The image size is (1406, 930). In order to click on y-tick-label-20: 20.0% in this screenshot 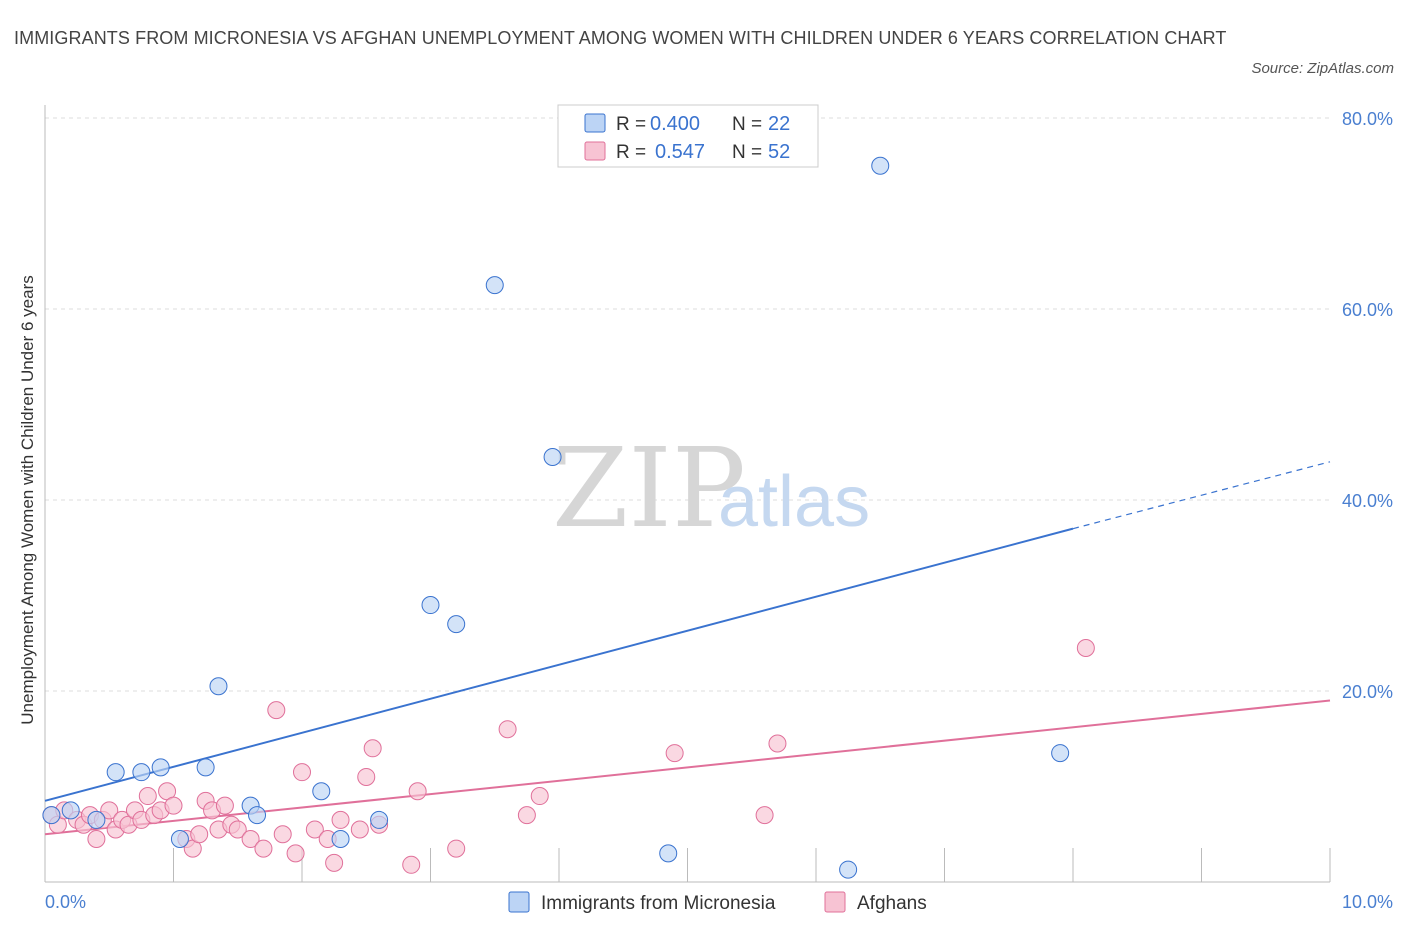, I will do `click(1367, 692)`.